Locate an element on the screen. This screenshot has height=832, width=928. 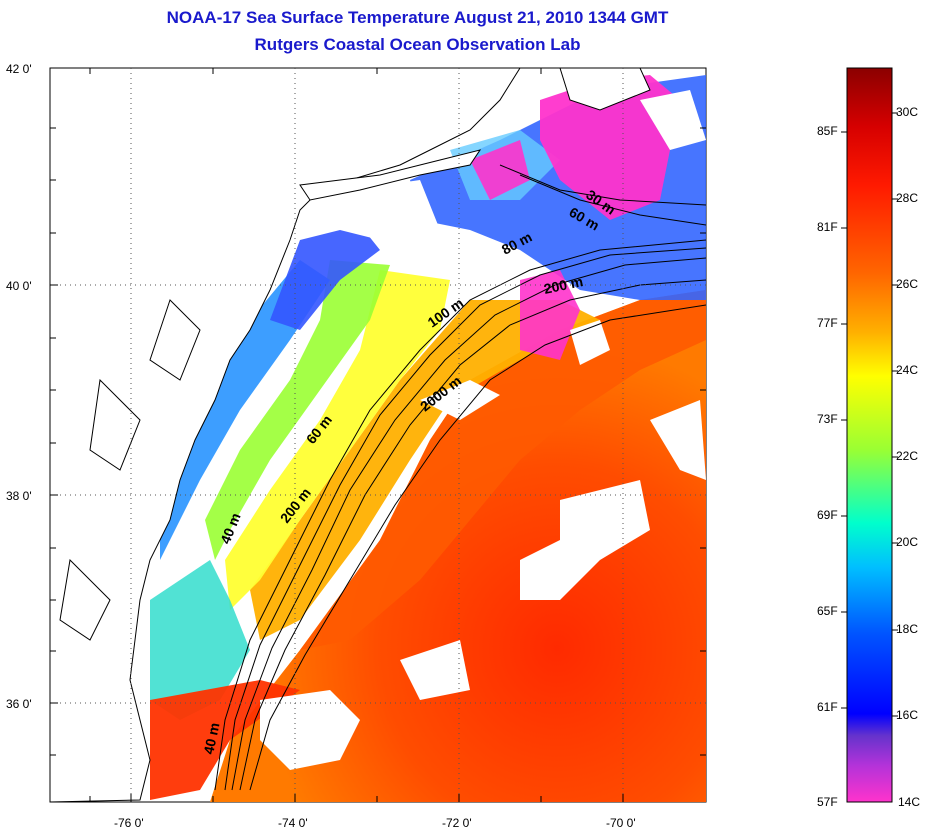
colorbar-label-c: 14C is located at coordinates (909, 802).